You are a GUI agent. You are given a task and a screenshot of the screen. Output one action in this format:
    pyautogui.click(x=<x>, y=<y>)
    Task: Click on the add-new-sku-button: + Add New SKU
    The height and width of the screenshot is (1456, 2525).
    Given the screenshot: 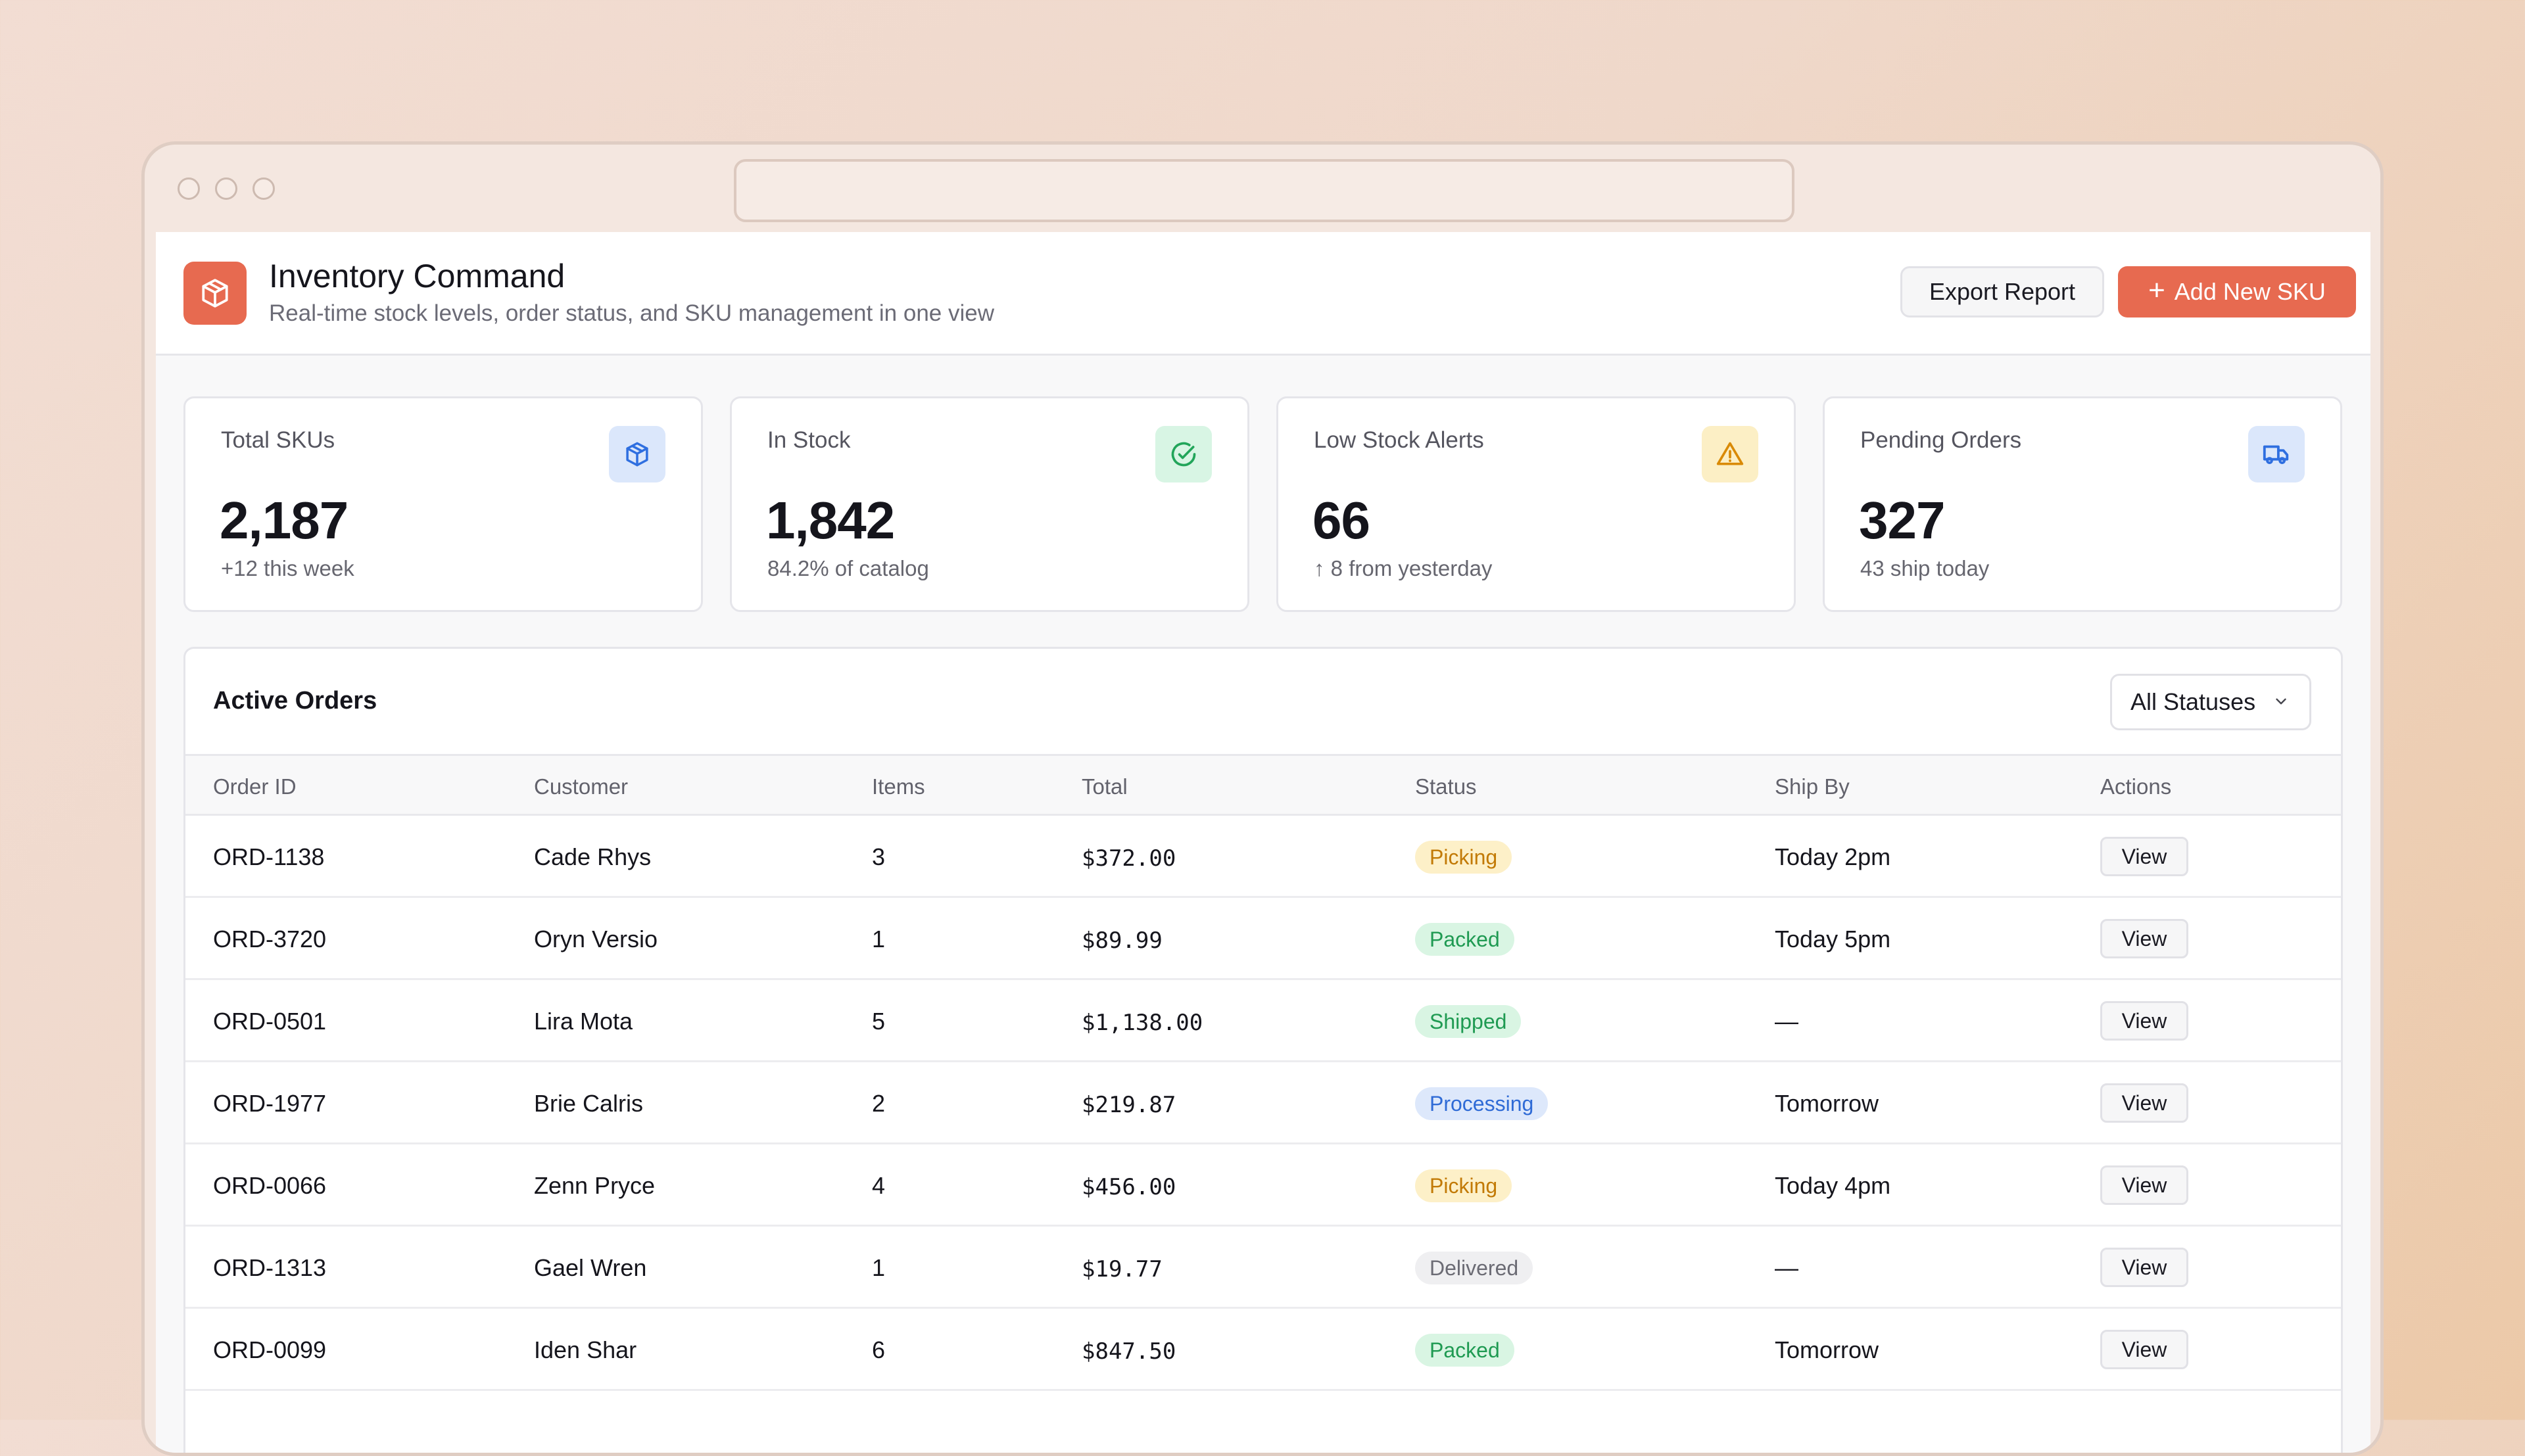 What is the action you would take?
    pyautogui.click(x=2237, y=291)
    